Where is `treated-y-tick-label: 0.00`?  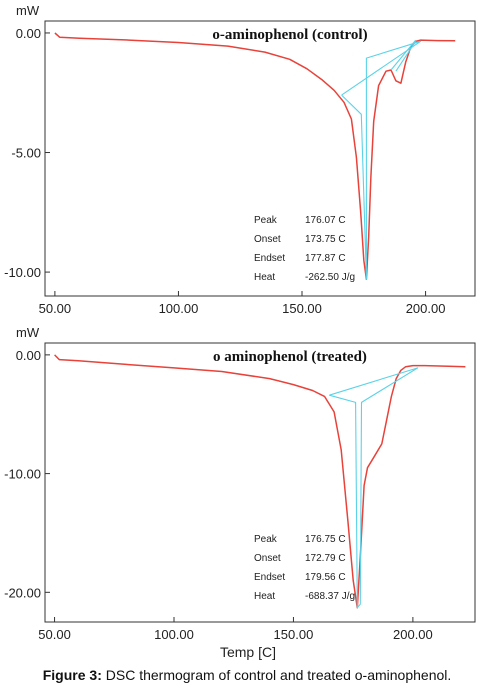 treated-y-tick-label: 0.00 is located at coordinates (28, 355).